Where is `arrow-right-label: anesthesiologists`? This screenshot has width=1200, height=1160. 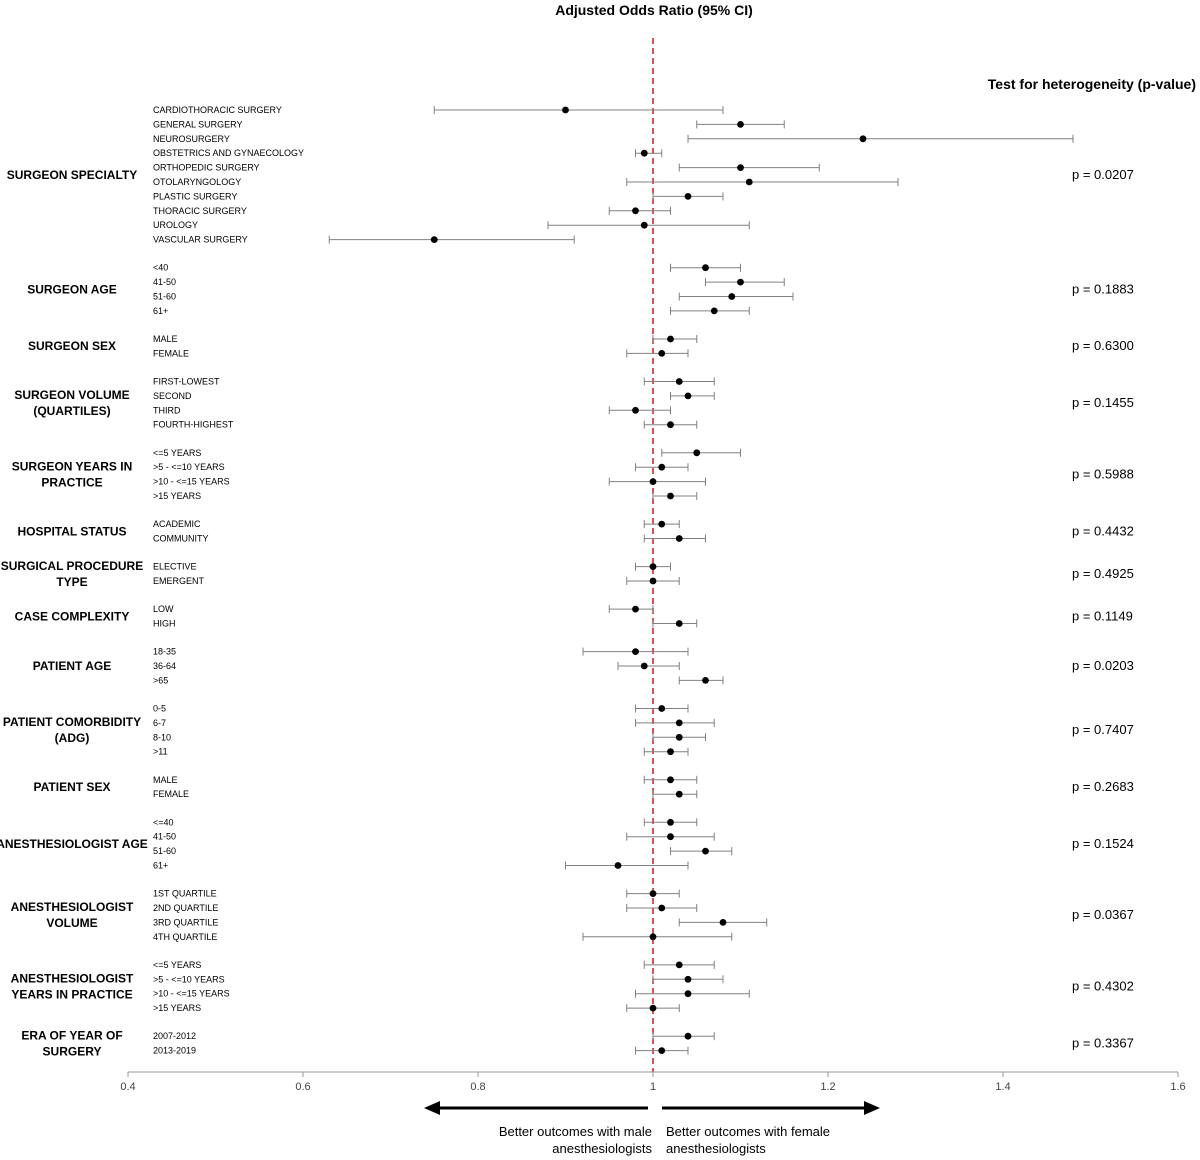 arrow-right-label: anesthesiologists is located at coordinates (716, 1148).